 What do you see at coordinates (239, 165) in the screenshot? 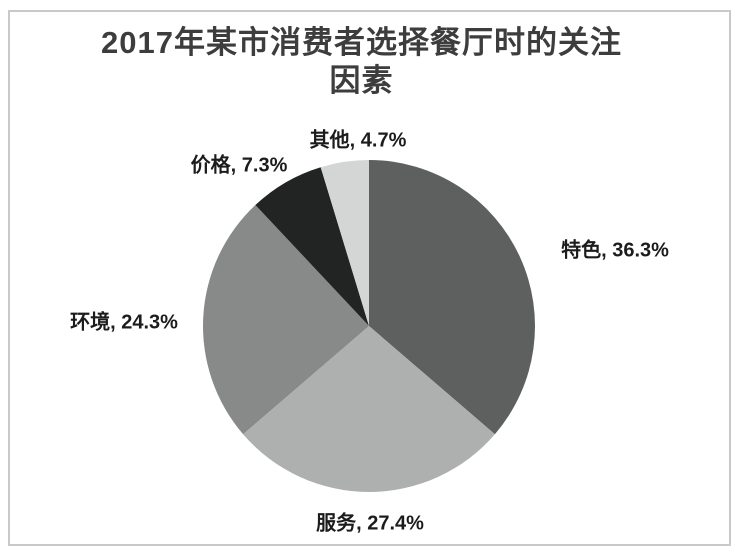
I see `slice-label-3: 价格, 7.3%` at bounding box center [239, 165].